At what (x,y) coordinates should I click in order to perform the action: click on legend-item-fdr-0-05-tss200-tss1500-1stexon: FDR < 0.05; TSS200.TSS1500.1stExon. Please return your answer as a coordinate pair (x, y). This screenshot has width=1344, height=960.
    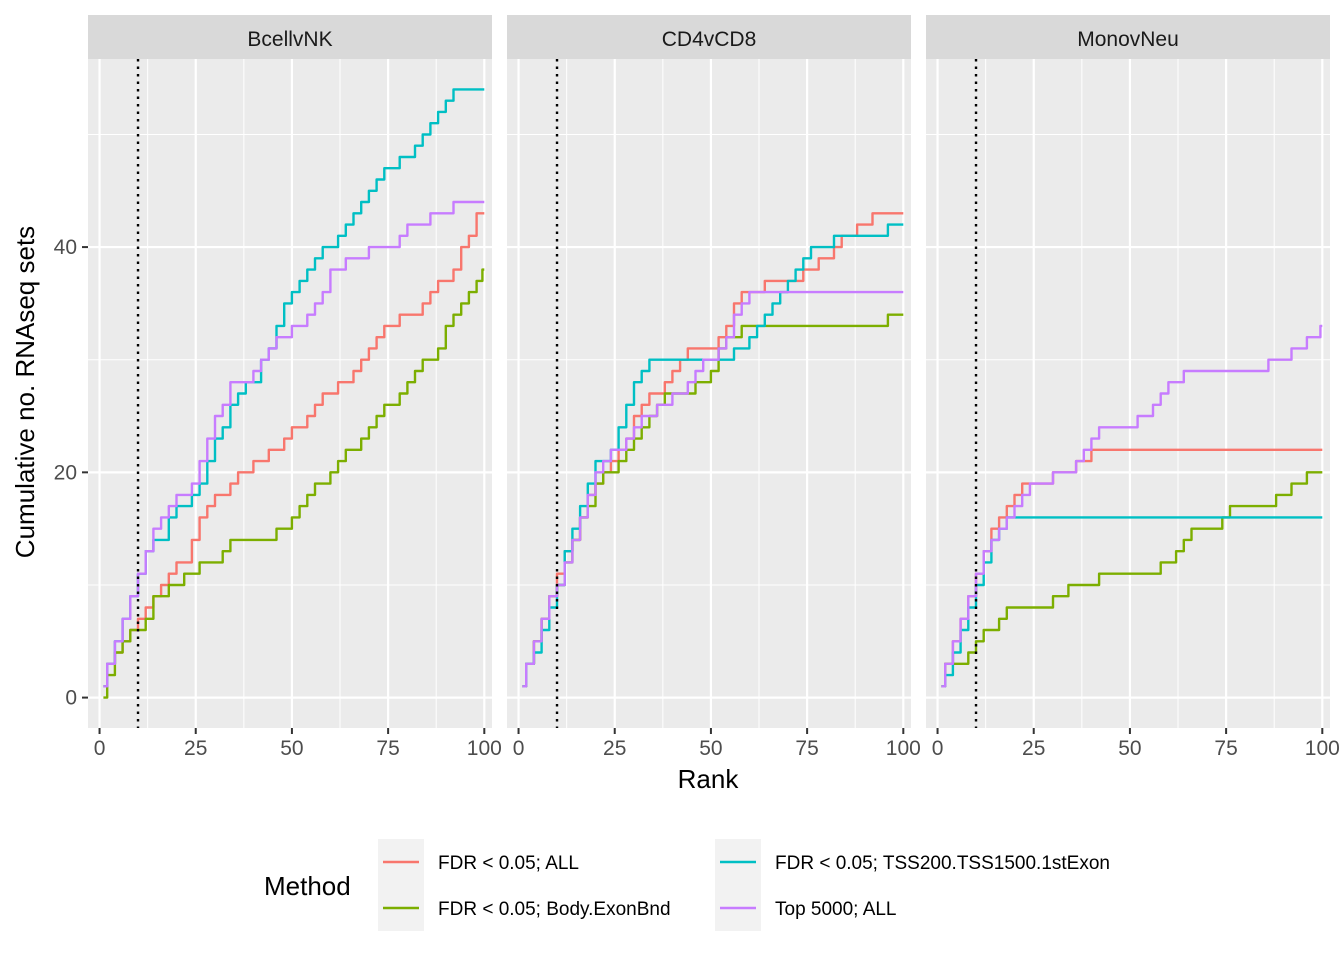
    Looking at the image, I should click on (912, 862).